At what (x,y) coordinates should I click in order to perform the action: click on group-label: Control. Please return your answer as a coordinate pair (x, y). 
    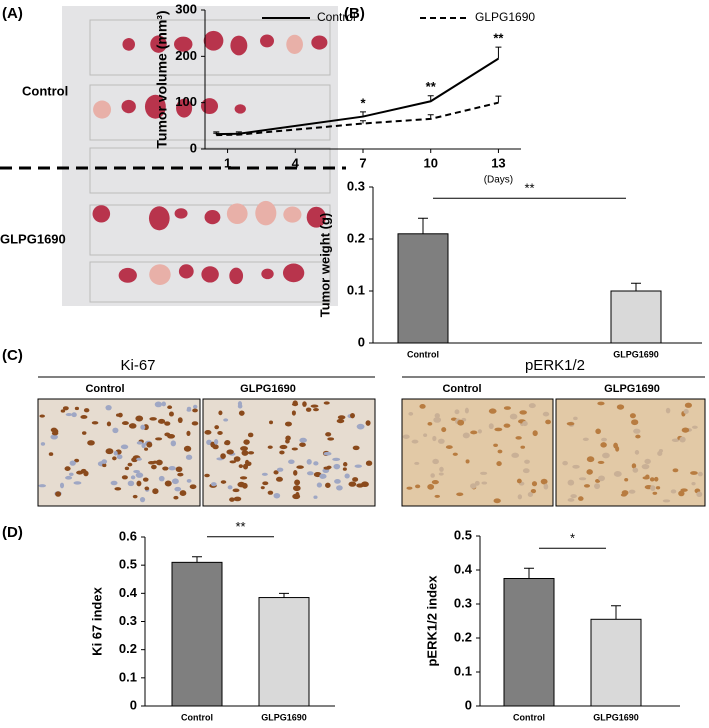
    Looking at the image, I should click on (45, 90).